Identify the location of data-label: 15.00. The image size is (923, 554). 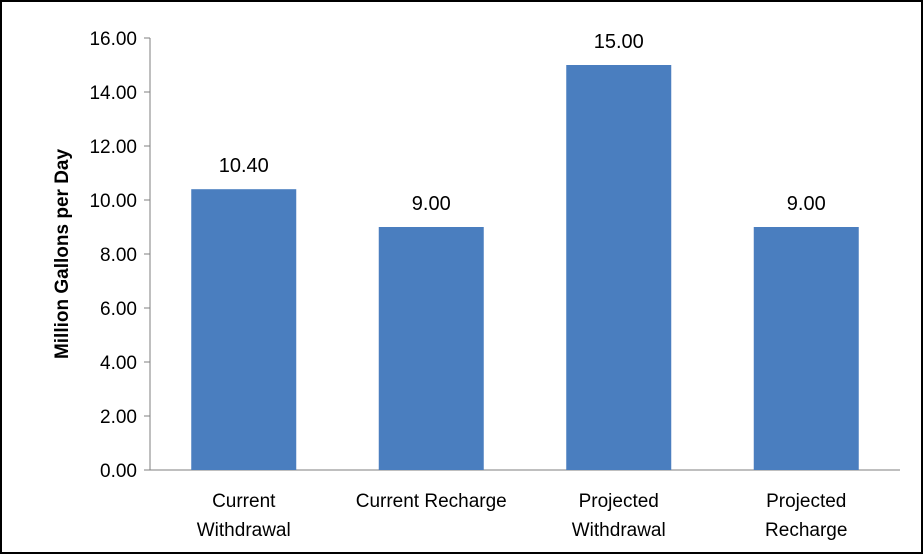
(619, 42).